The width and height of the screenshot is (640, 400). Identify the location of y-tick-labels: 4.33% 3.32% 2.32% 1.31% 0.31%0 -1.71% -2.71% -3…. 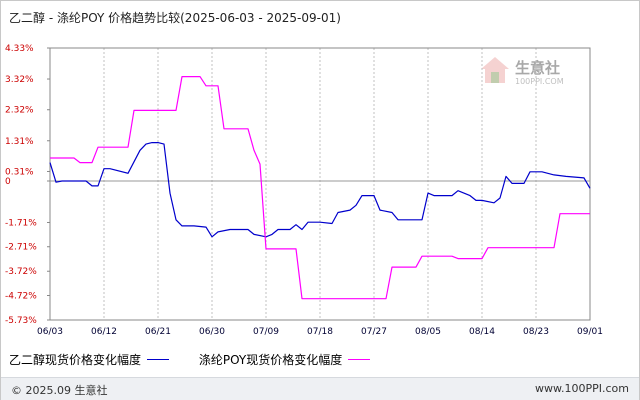
(21, 185).